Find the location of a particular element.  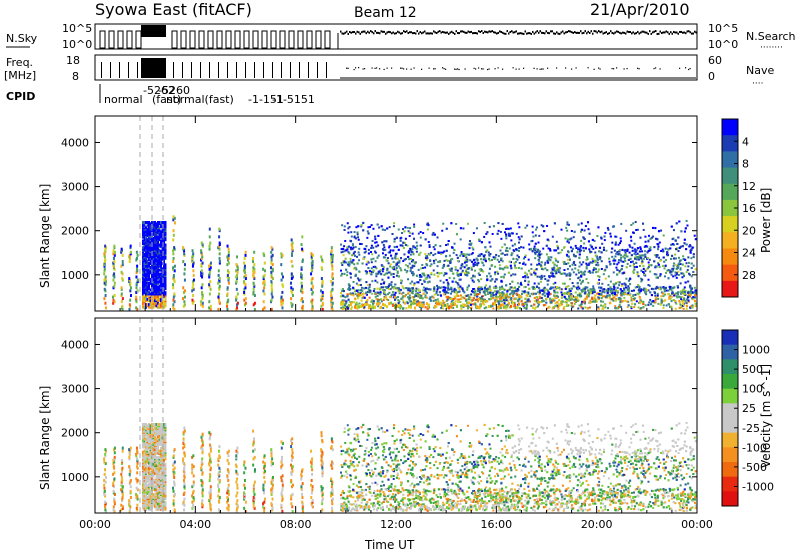

freq-tick-bottom: 8 is located at coordinates (75, 76).